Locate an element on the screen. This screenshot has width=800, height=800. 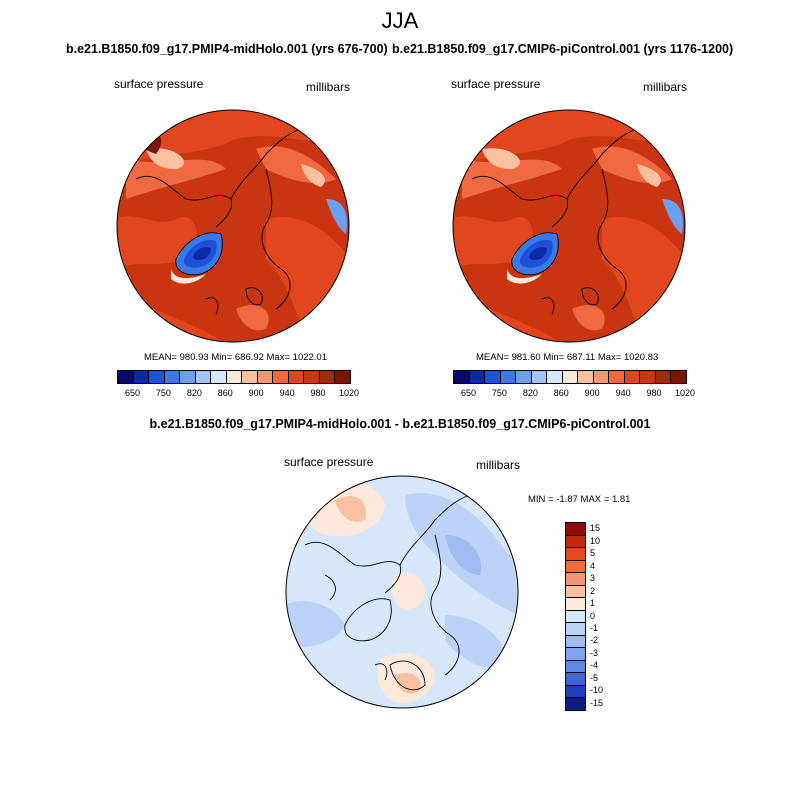
colorbar-tick-label: -5 is located at coordinates (594, 677).